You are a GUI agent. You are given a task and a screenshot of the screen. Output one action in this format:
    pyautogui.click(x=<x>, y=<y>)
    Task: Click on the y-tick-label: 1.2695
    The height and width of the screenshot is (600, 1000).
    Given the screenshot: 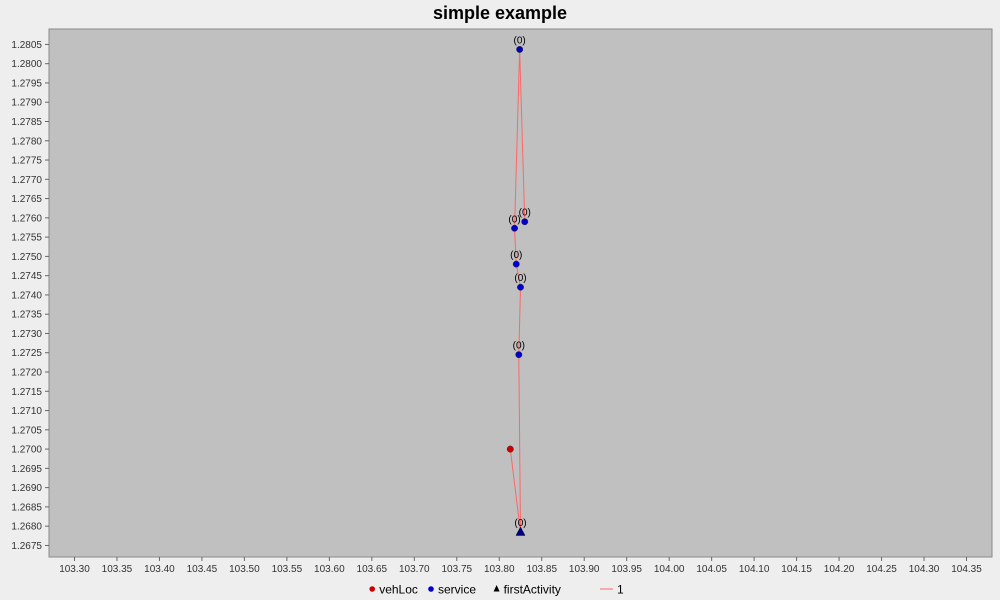 What is the action you would take?
    pyautogui.click(x=26, y=469)
    